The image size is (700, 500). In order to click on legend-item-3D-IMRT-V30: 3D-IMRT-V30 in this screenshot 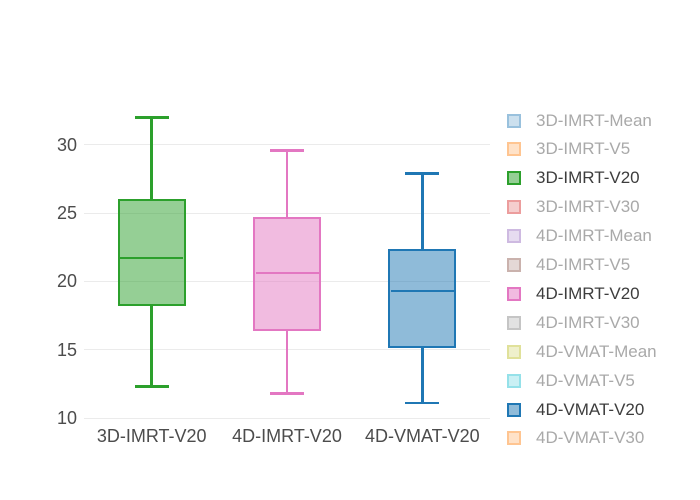, I will do `click(573, 207)`.